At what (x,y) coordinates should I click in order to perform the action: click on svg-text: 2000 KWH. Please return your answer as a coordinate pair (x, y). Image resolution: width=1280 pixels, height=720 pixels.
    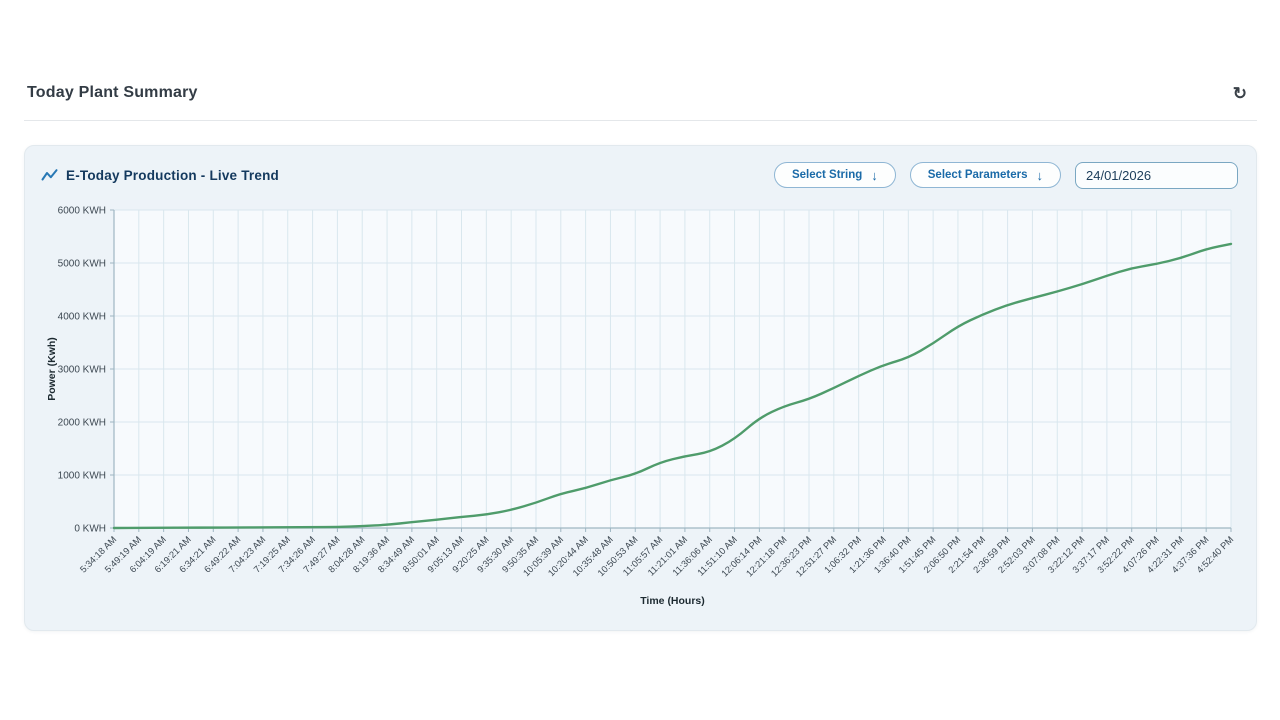
    Looking at the image, I should click on (82, 423).